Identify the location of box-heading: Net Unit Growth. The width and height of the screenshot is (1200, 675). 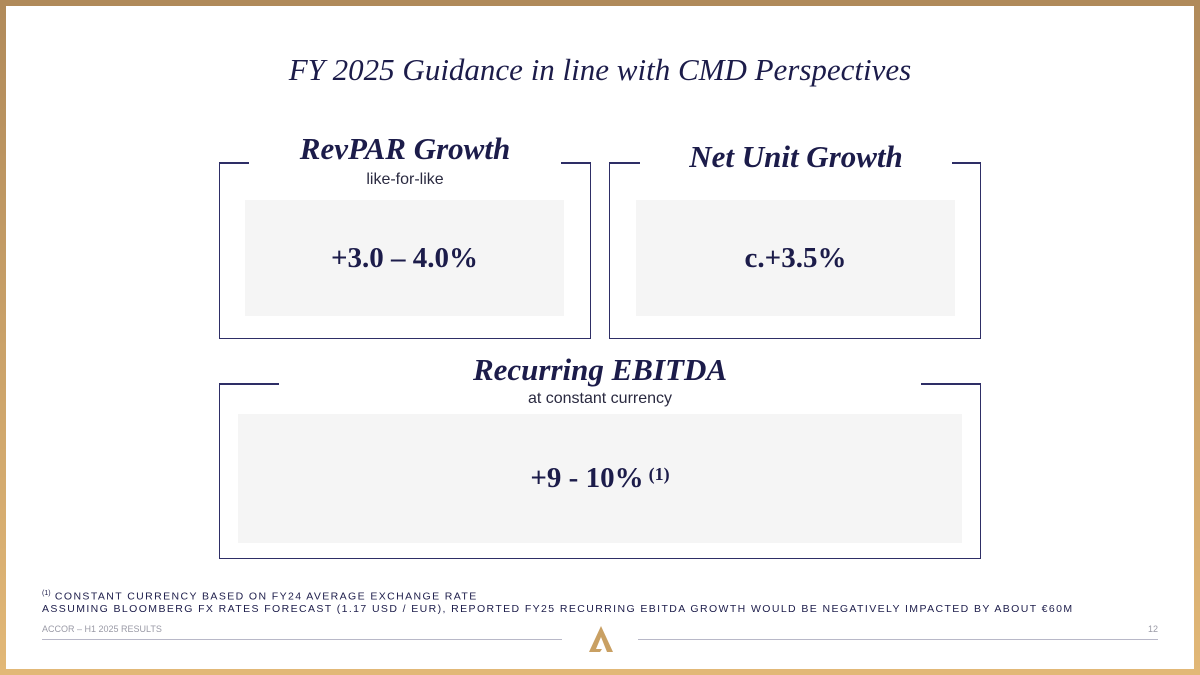
(796, 156).